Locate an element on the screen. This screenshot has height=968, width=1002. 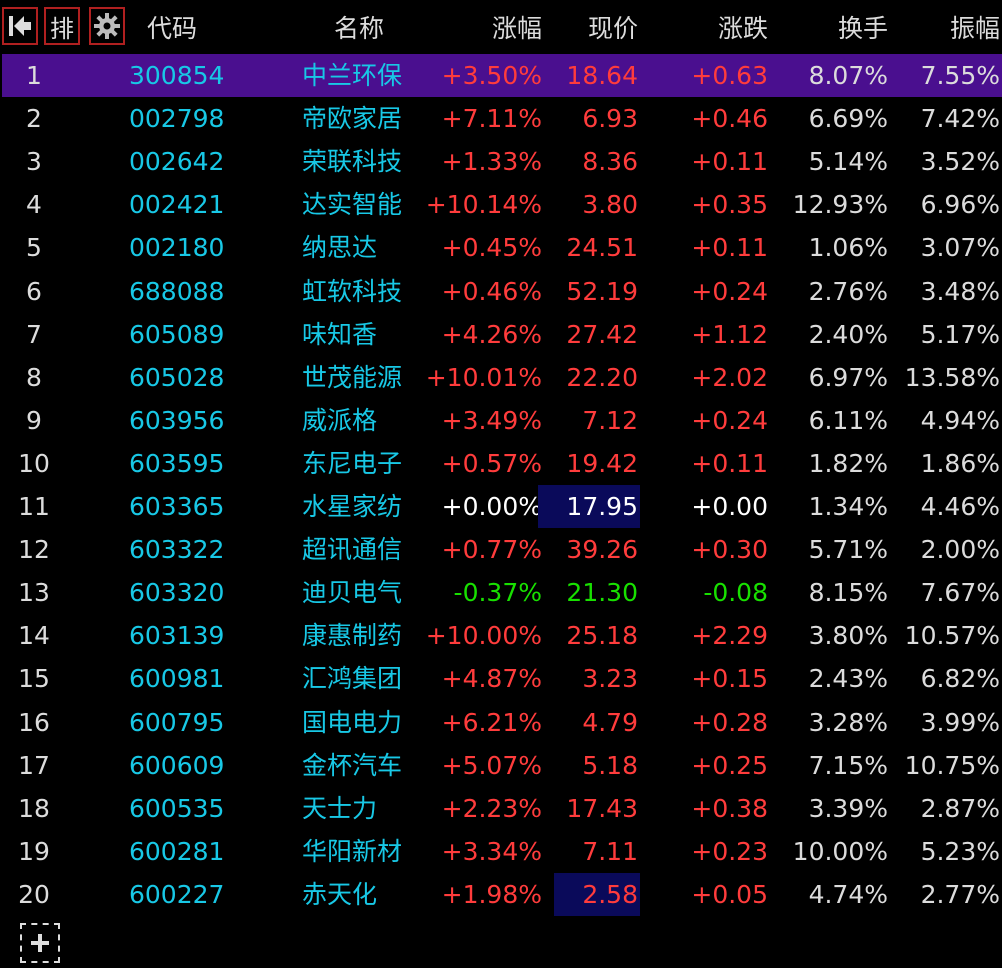
amplitude: 10.75% is located at coordinates (952, 765).